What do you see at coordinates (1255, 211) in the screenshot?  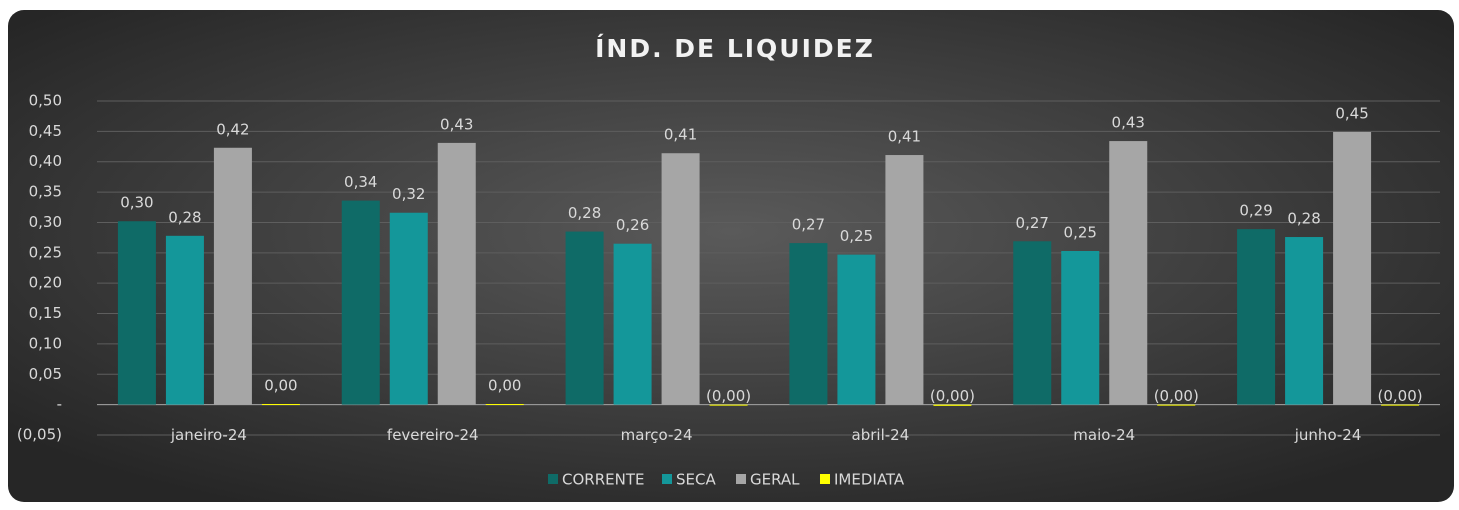 I see `data-label: 0,29` at bounding box center [1255, 211].